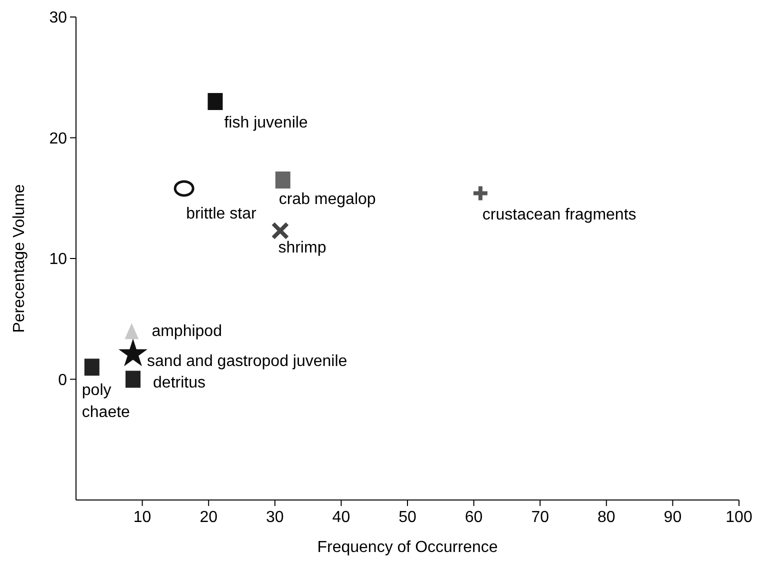 This screenshot has width=757, height=566. What do you see at coordinates (559, 215) in the screenshot?
I see `series-label: crustacean fragments` at bounding box center [559, 215].